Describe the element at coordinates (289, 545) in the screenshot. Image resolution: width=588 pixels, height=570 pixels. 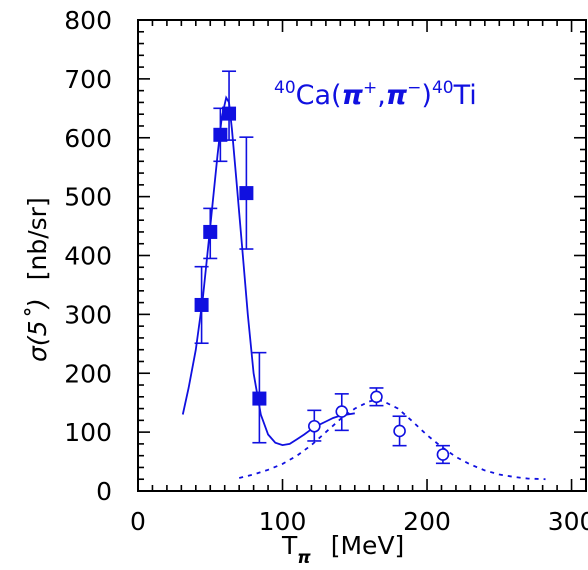
I see `x-axis-label-main: T` at that location.